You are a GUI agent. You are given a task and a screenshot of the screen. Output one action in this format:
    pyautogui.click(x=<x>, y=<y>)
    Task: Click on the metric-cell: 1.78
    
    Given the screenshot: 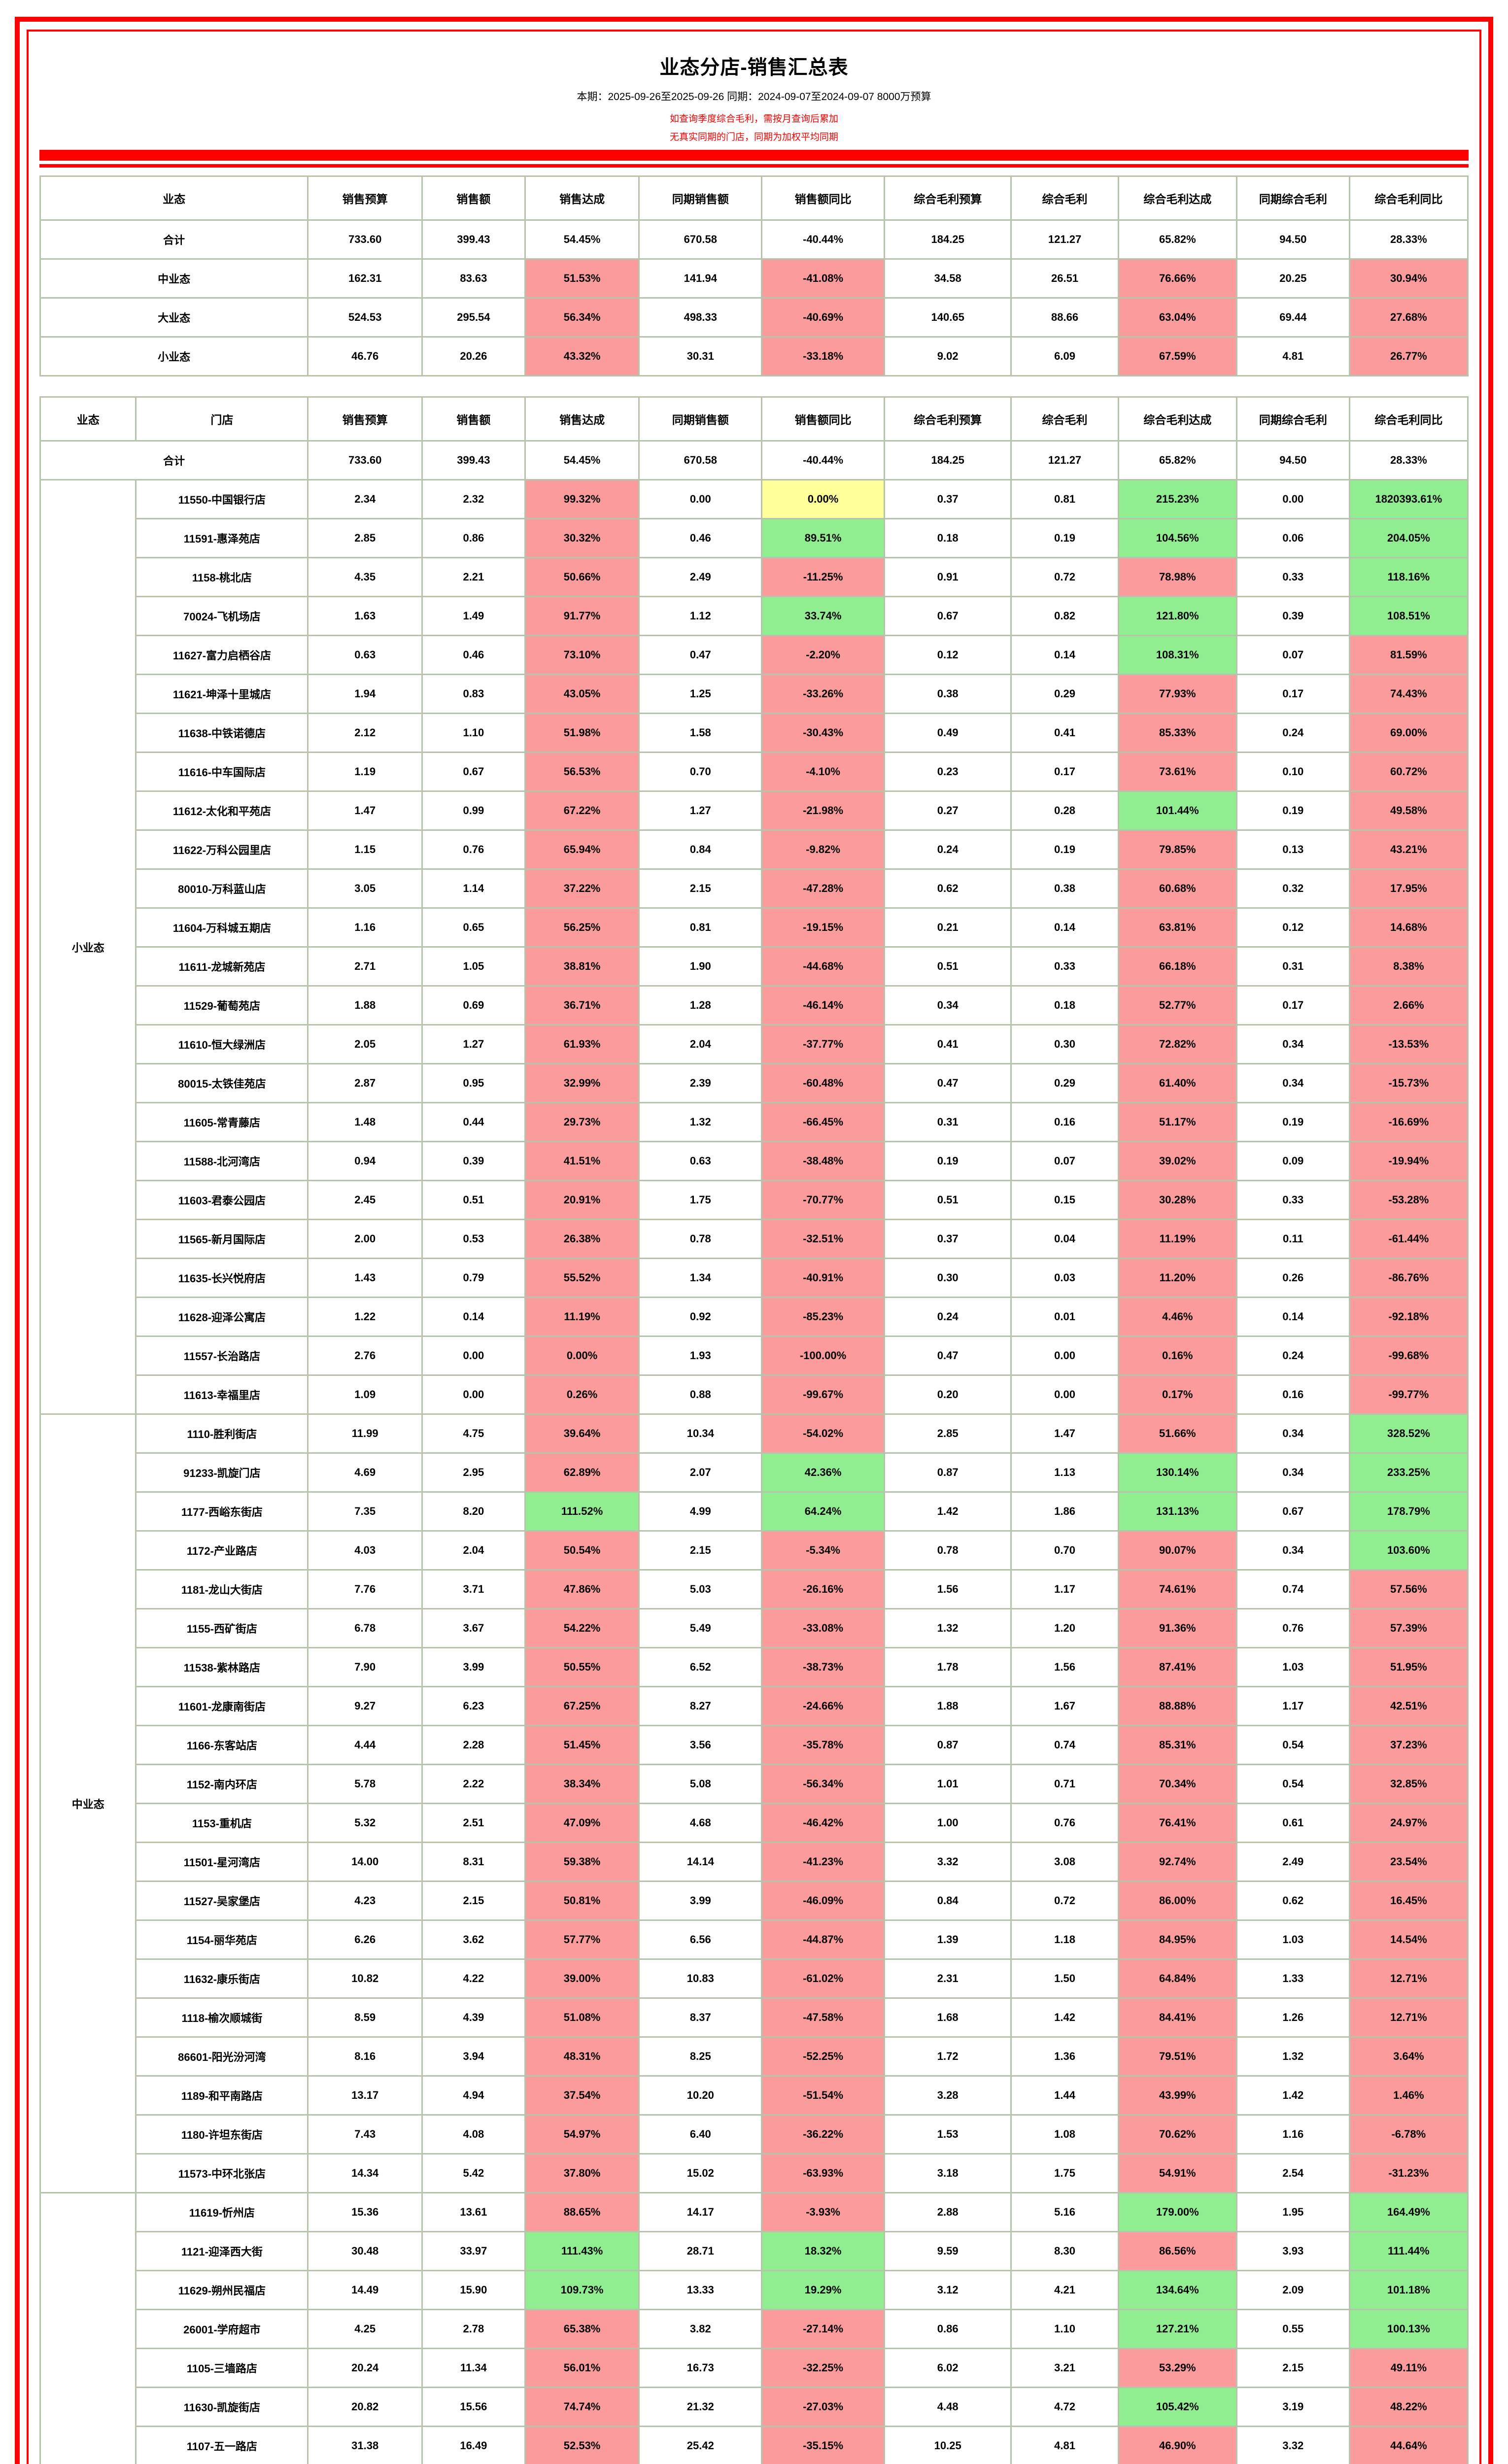 What is the action you would take?
    pyautogui.click(x=948, y=1667)
    